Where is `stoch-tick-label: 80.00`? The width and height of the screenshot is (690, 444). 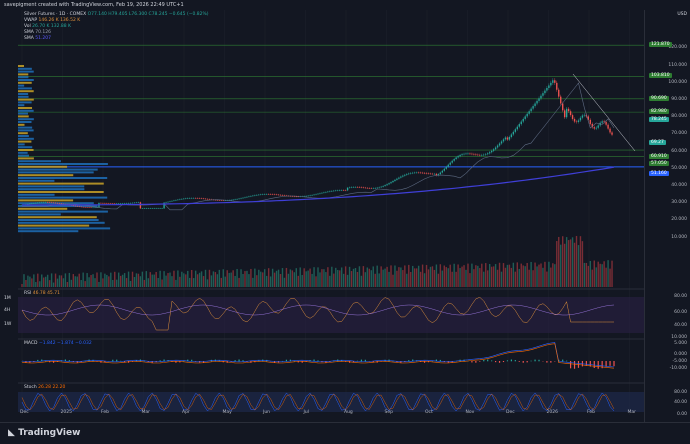
stoch-tick-label: 80.00 is located at coordinates (680, 392).